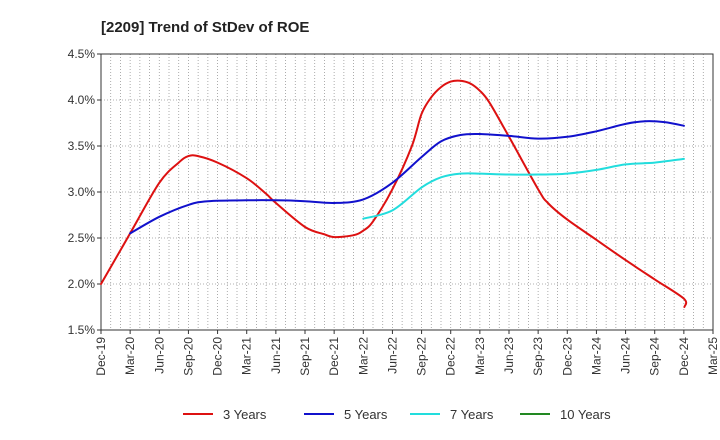  What do you see at coordinates (82, 54) in the screenshot?
I see `y-tick-label: 4.5%` at bounding box center [82, 54].